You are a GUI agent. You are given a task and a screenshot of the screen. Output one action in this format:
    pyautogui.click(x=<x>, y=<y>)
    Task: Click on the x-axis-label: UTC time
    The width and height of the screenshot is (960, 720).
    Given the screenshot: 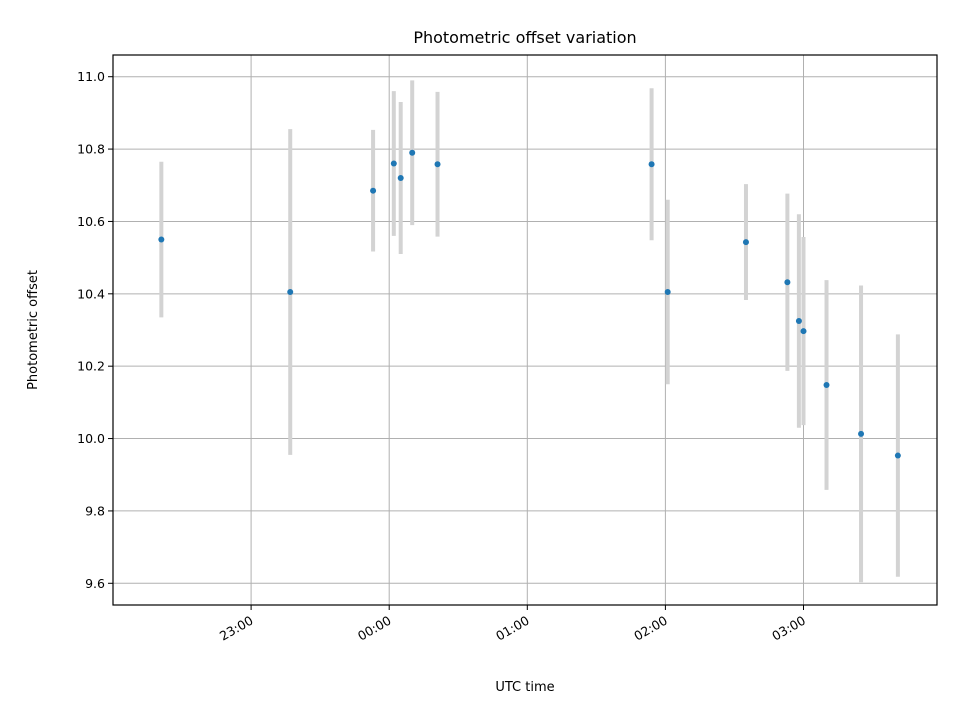 What is the action you would take?
    pyautogui.click(x=524, y=687)
    